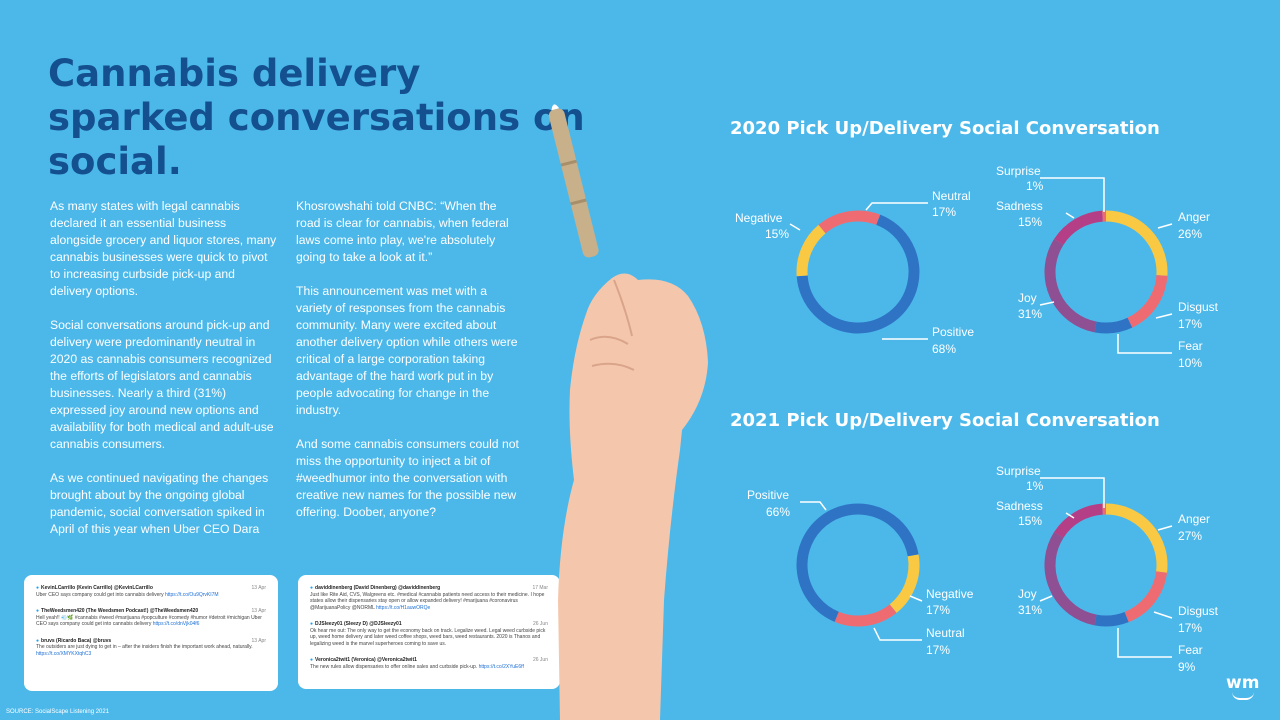 Image resolution: width=1280 pixels, height=720 pixels. What do you see at coordinates (403, 607) in the screenshot?
I see `tweet-link: https://t.co/H1auwORQe` at bounding box center [403, 607].